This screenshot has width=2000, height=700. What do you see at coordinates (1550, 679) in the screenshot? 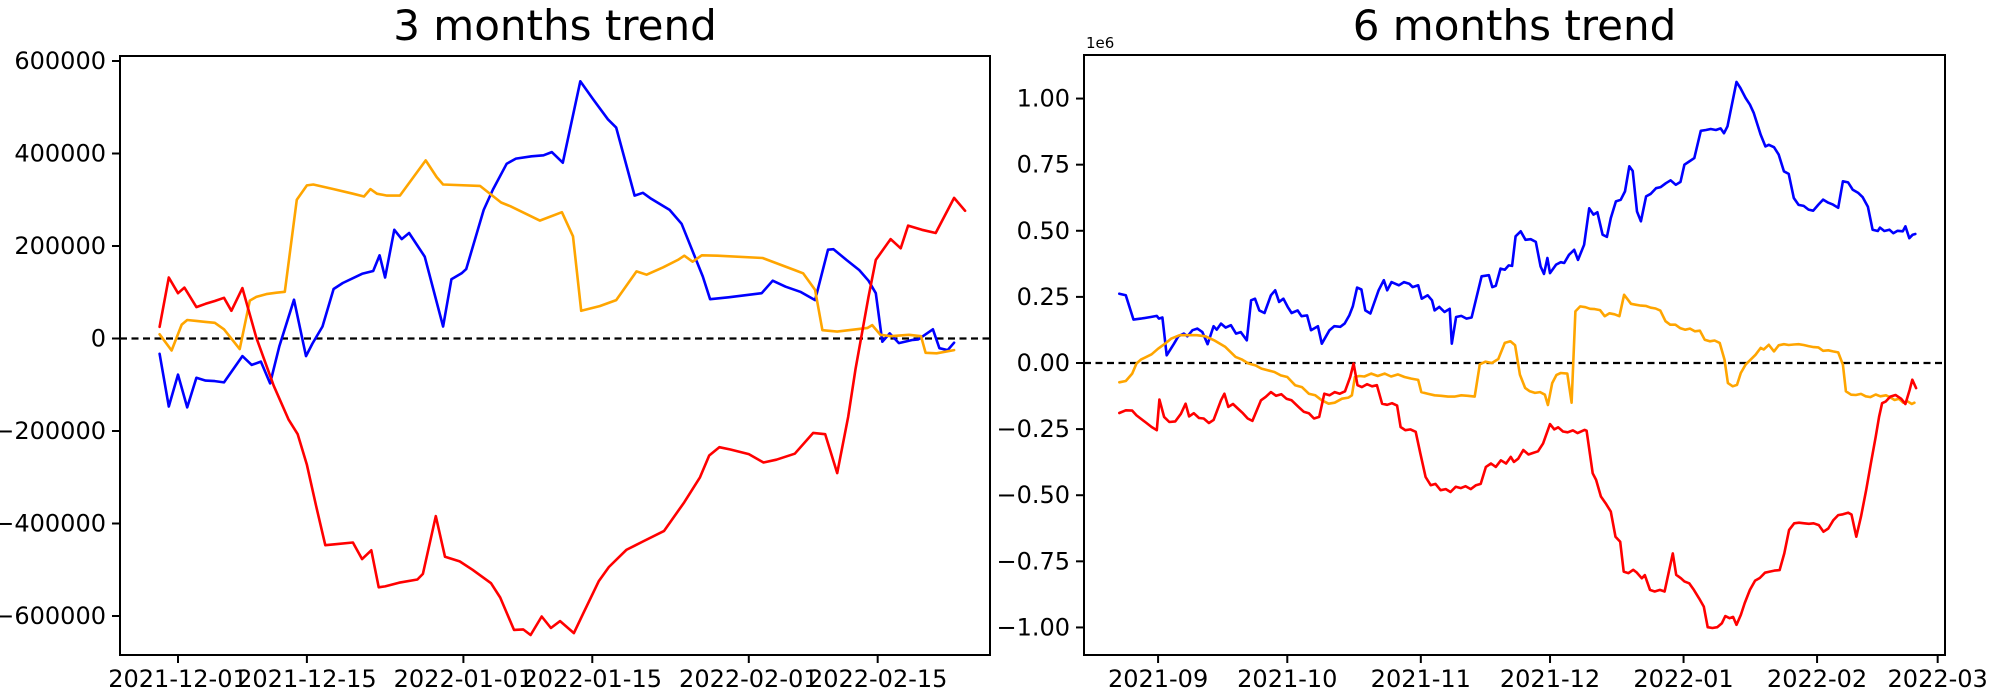
I see `right-chart-x-tick-label: 2021-12` at bounding box center [1550, 679].